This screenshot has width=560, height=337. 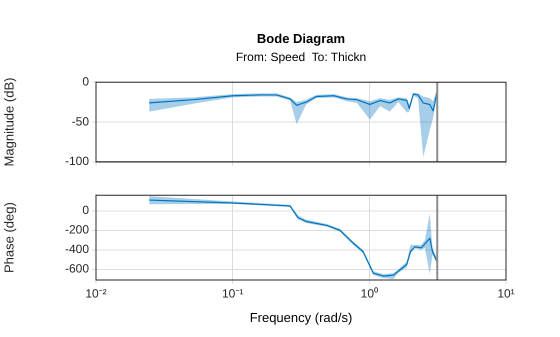 I want to click on y-axis-title: Magnitude (dB), so click(x=8, y=122).